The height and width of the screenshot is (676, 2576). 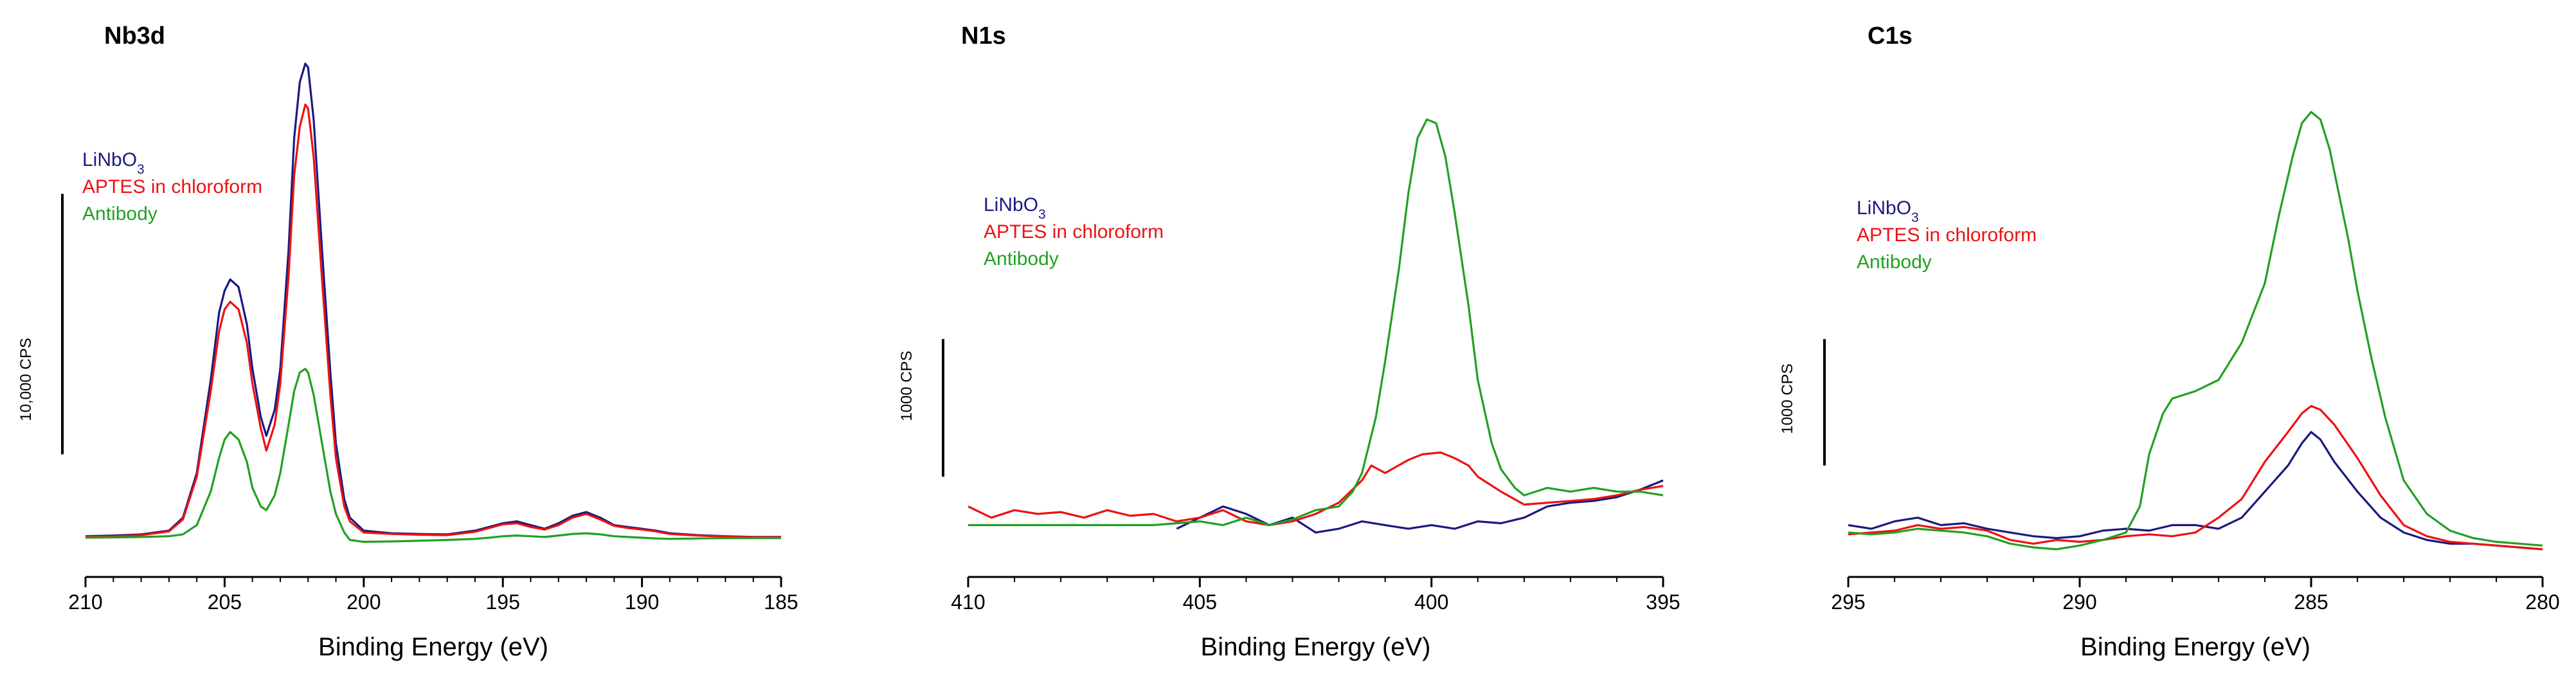 I want to click on x-tick-label: 290, so click(x=2079, y=602).